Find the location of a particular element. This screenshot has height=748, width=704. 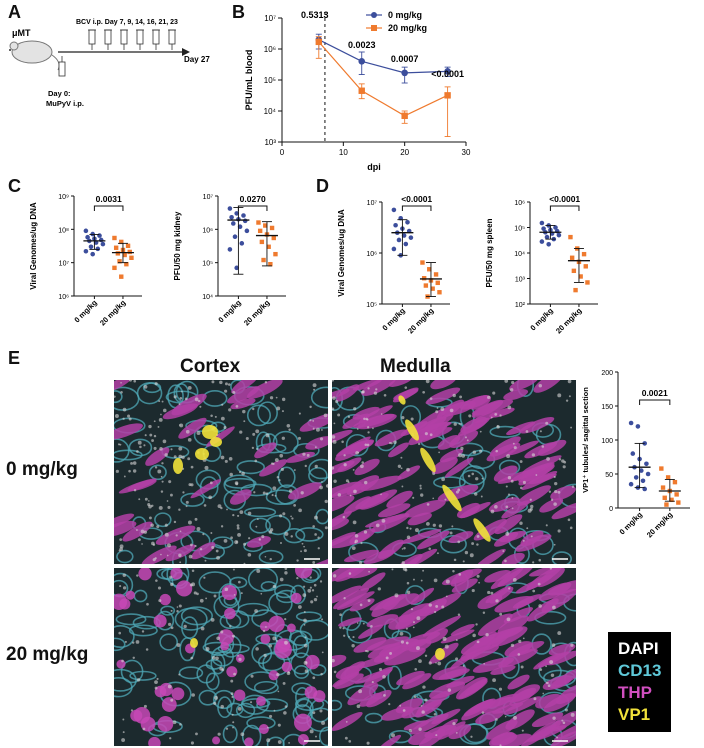

day0-label-line1: Day 0: is located at coordinates (59, 93).